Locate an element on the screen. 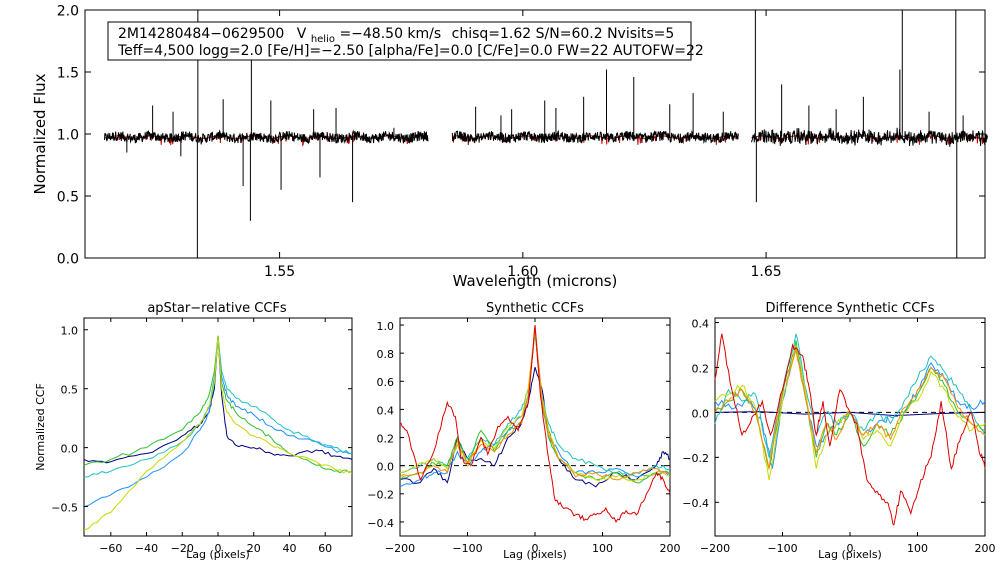 The image size is (1008, 576). apstar-ccf-series is located at coordinates (218, 433).